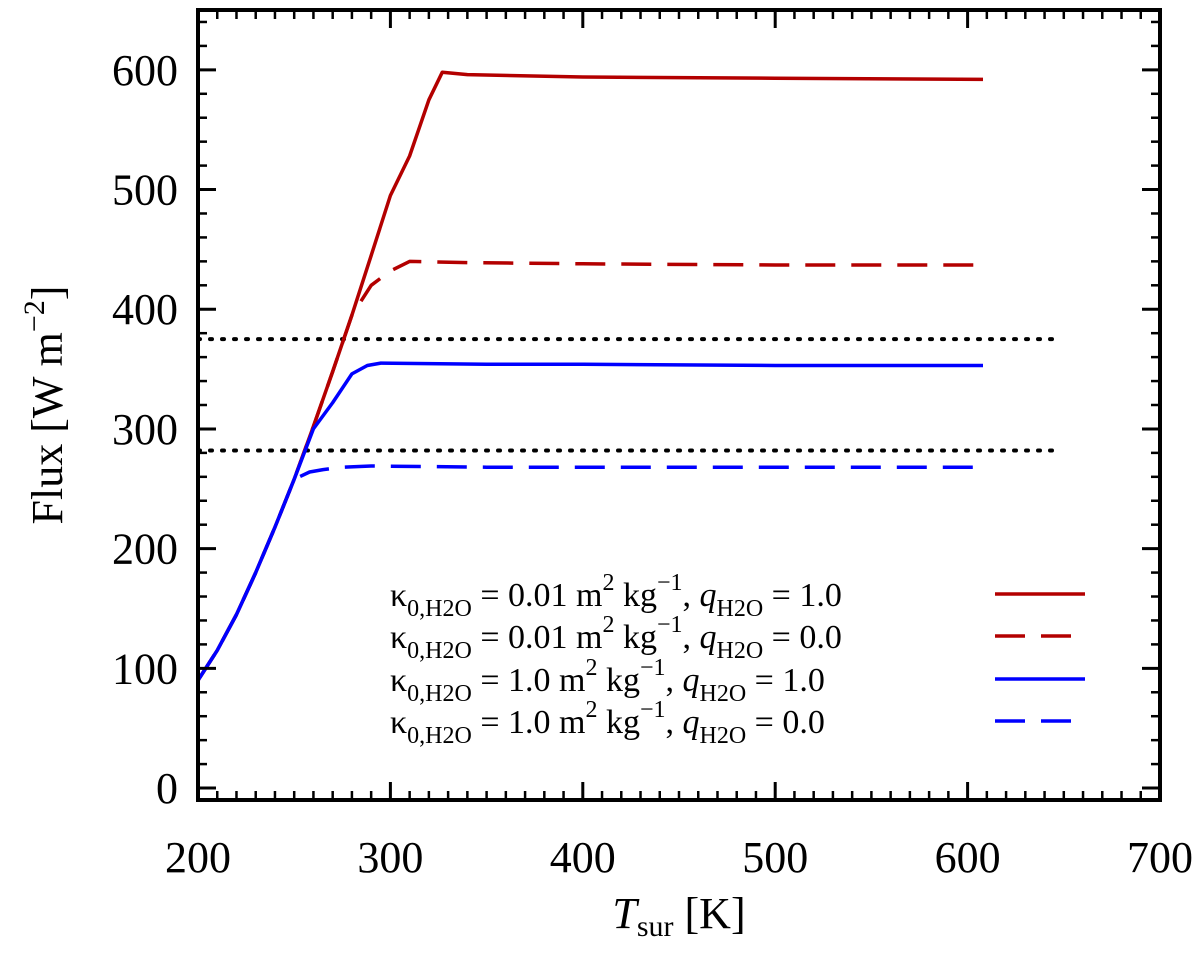  Describe the element at coordinates (145, 549) in the screenshot. I see `y-tick-label: 200` at that location.